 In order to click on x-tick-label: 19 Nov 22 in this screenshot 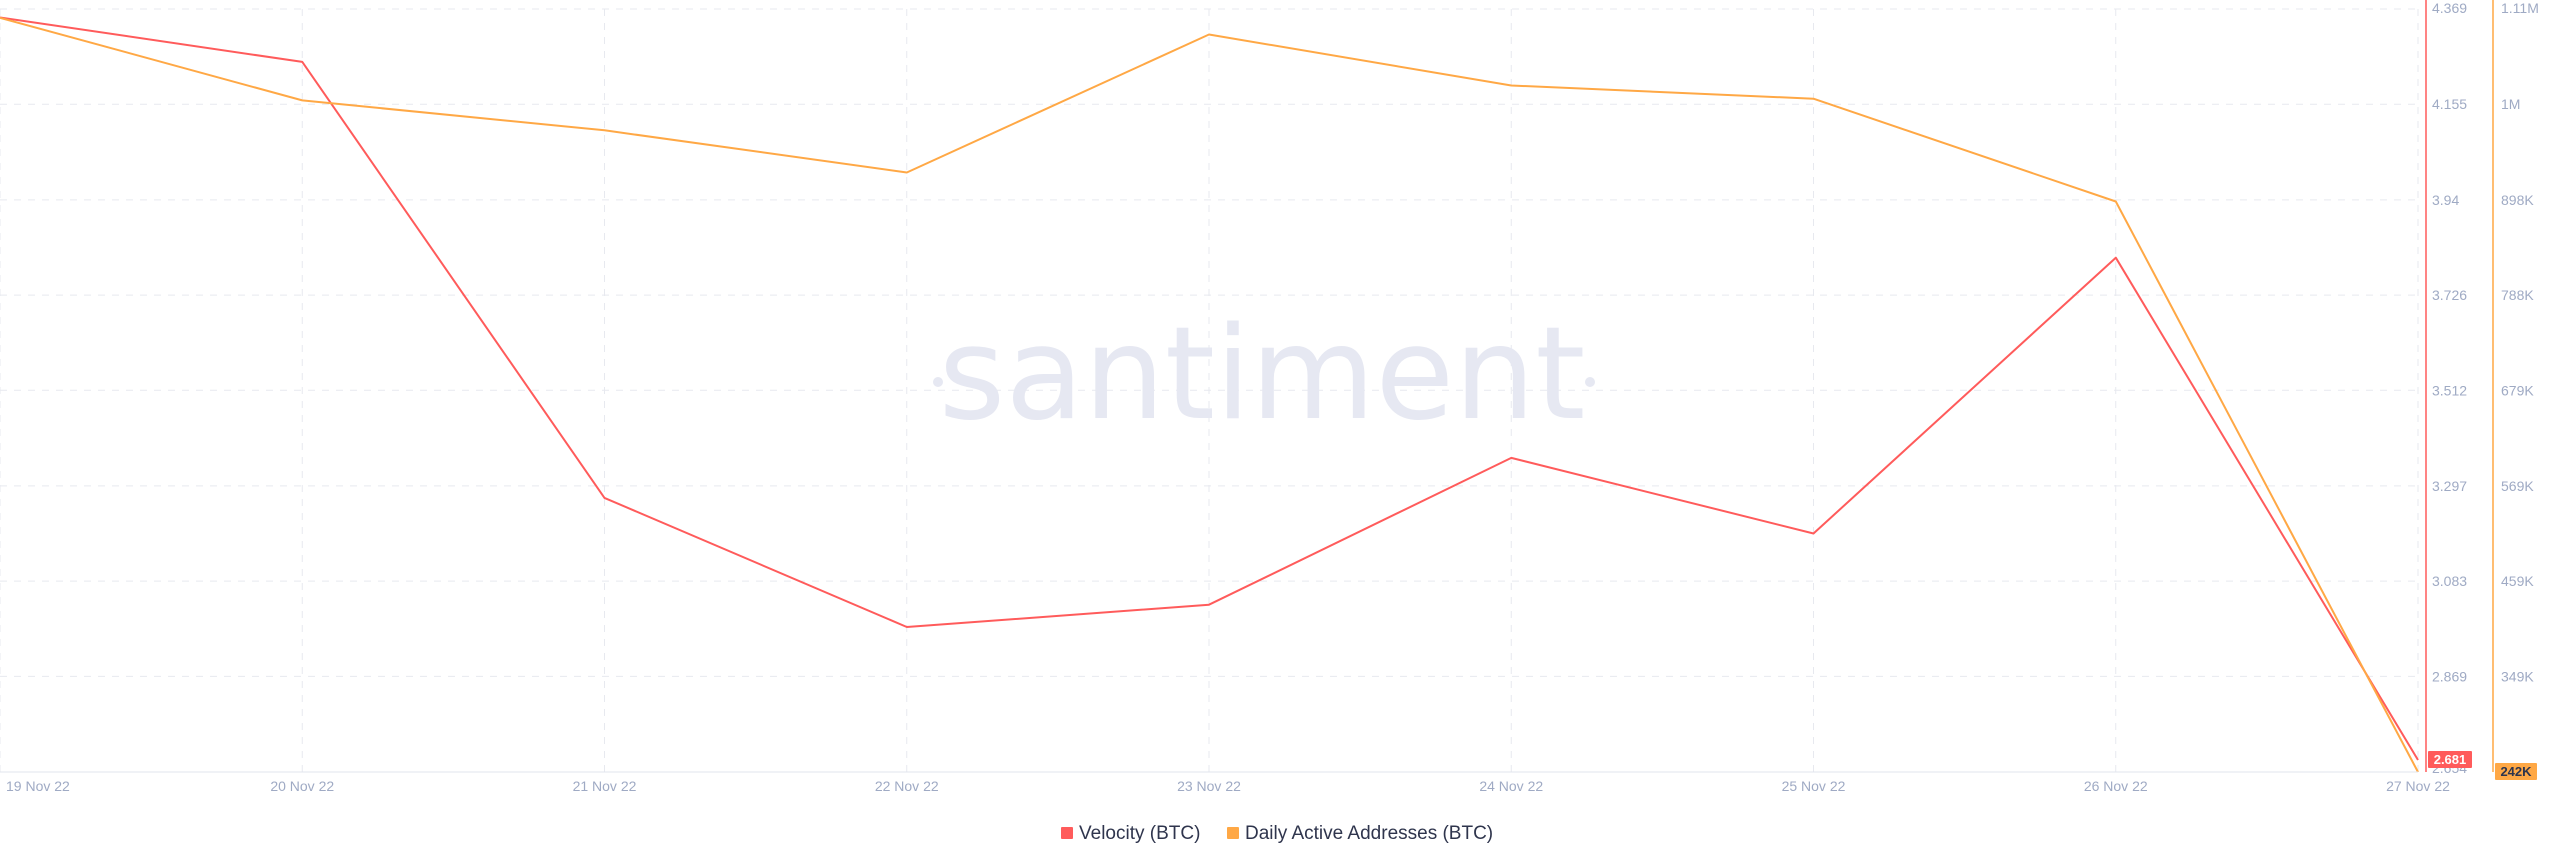, I will do `click(38, 786)`.